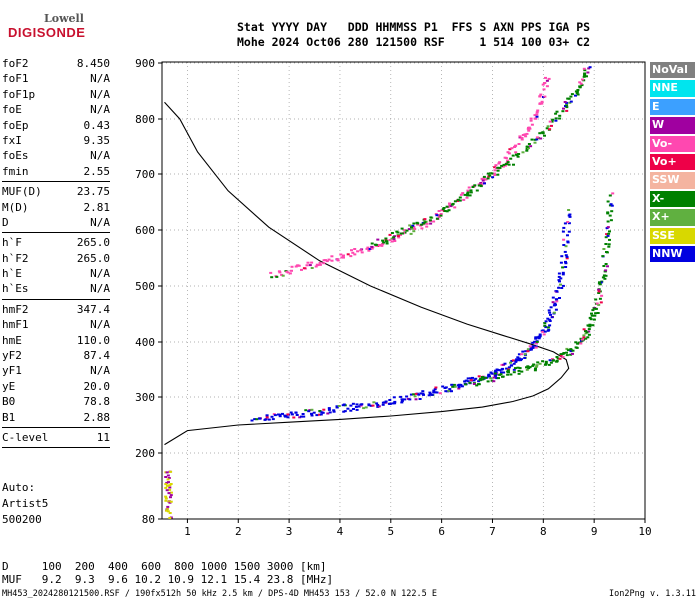 Image resolution: width=700 pixels, height=600 pixels. I want to click on param-name: fmin, so click(15, 171).